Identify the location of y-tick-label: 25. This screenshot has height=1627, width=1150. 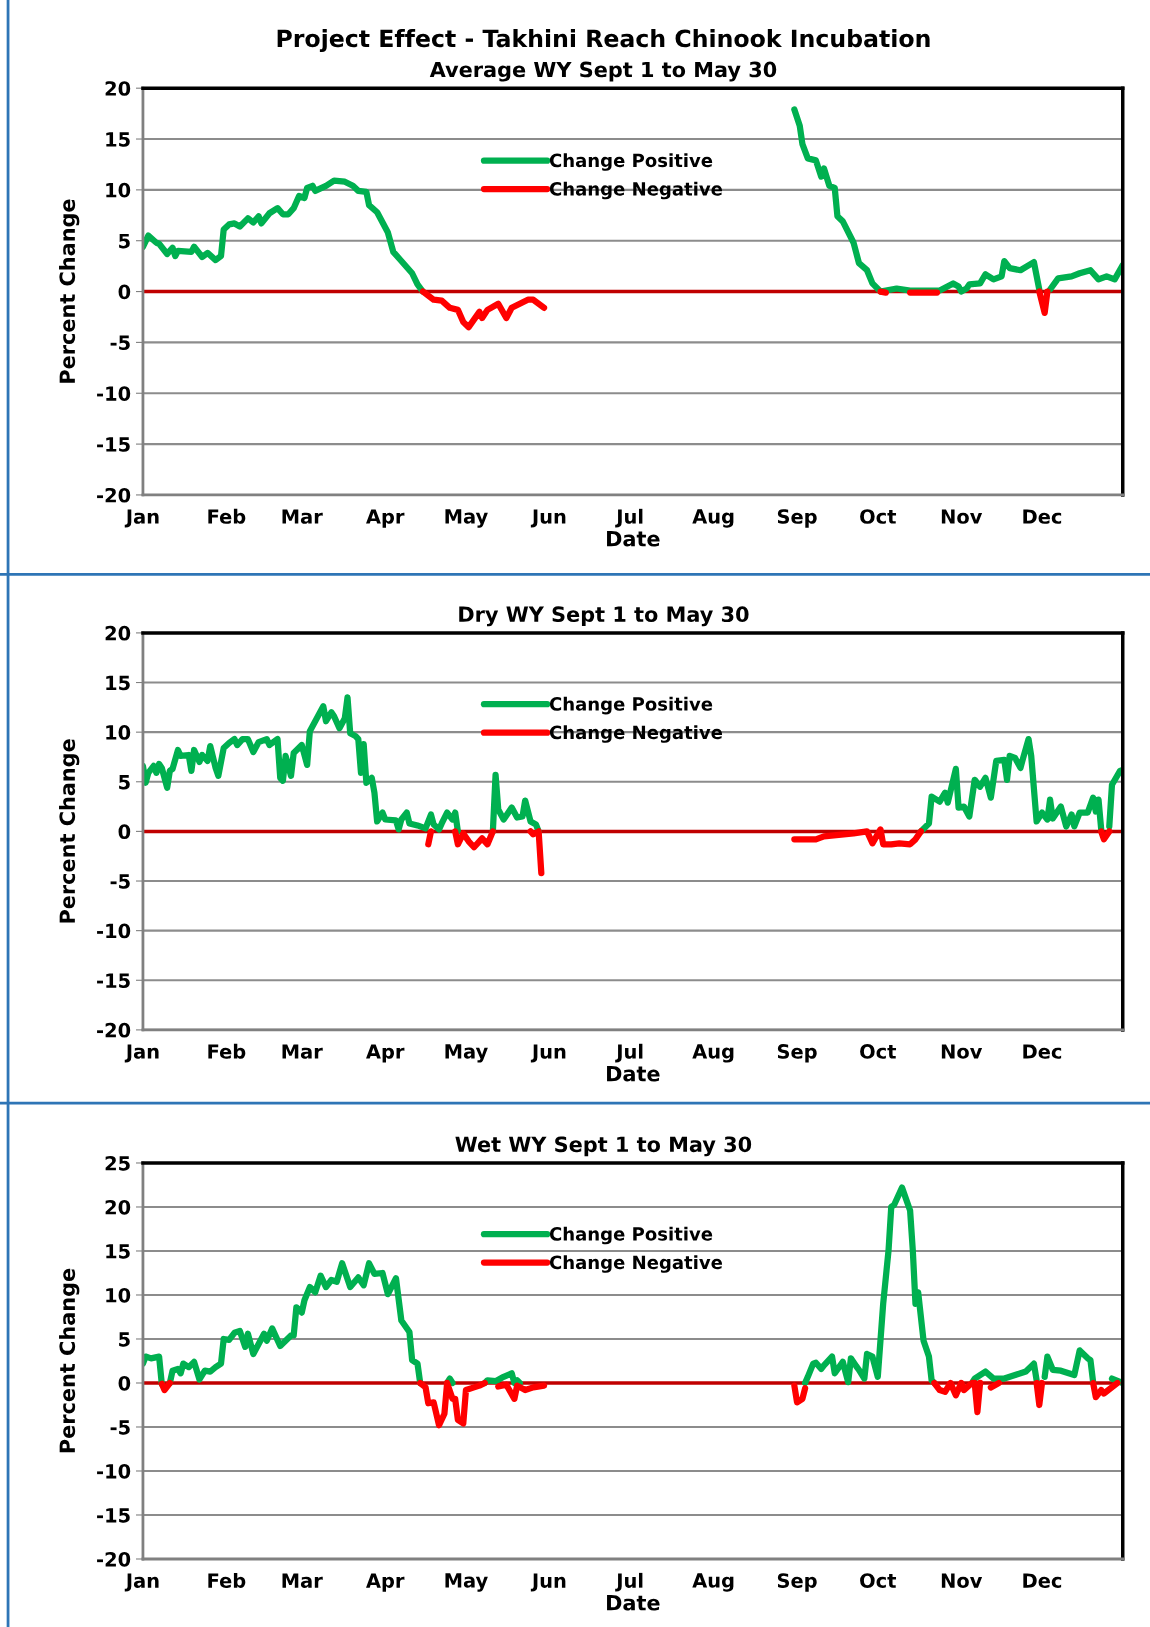
(117, 1163).